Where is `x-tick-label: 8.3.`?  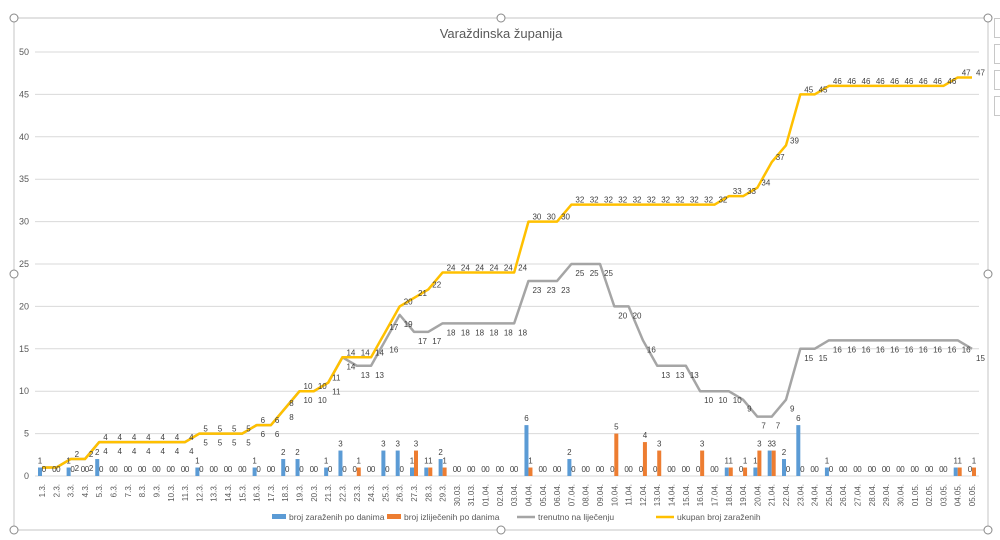 x-tick-label: 8.3. is located at coordinates (142, 490).